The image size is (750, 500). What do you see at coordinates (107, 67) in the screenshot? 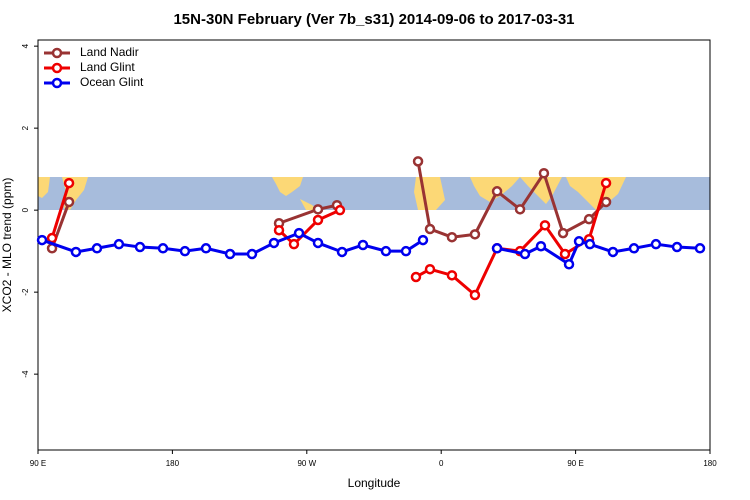
I see `legend-label: Land Glint` at bounding box center [107, 67].